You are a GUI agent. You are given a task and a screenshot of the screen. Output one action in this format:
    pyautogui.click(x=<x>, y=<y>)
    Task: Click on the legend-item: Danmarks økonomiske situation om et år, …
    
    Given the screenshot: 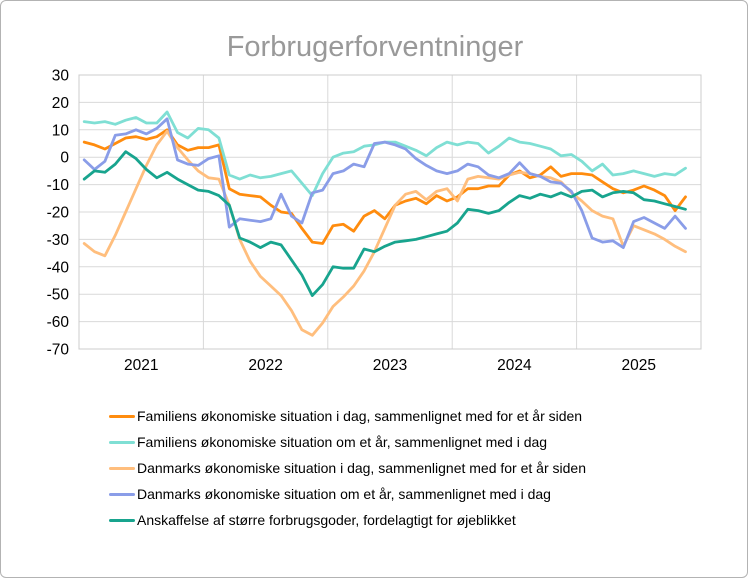 What is the action you would take?
    pyautogui.click(x=347, y=494)
    